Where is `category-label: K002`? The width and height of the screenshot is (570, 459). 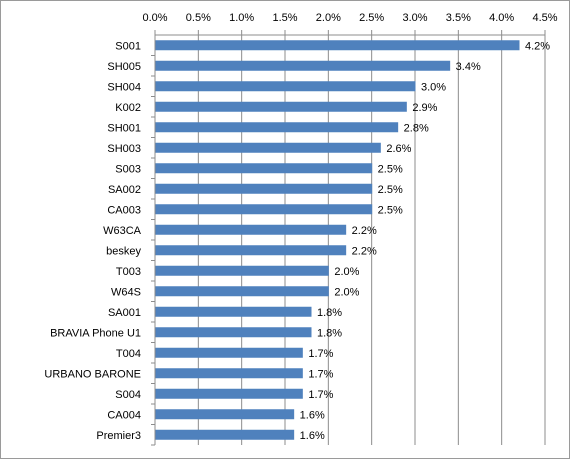
category-label: K002 is located at coordinates (128, 108).